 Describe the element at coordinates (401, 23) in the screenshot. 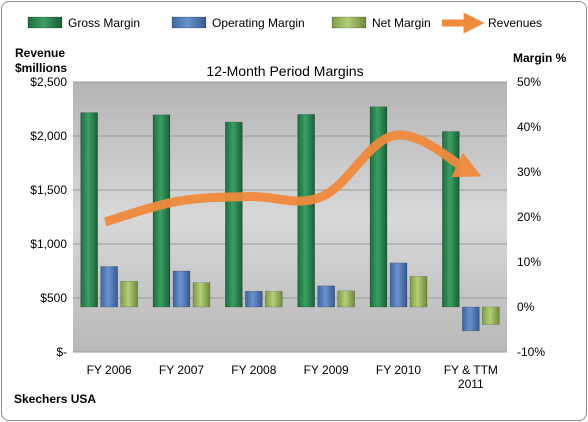

I see `legend-label: Net Margin` at that location.